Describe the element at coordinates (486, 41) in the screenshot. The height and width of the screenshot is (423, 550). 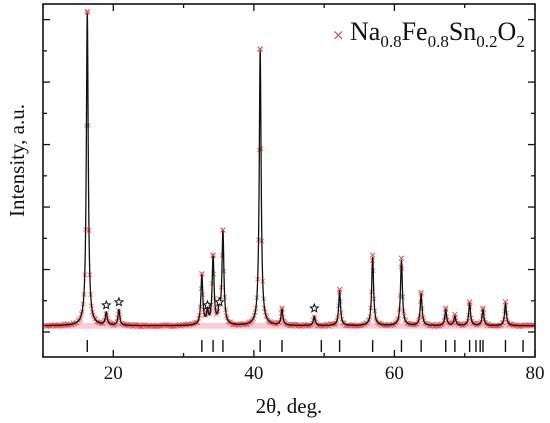
I see `legend-subscript: 0.2` at that location.